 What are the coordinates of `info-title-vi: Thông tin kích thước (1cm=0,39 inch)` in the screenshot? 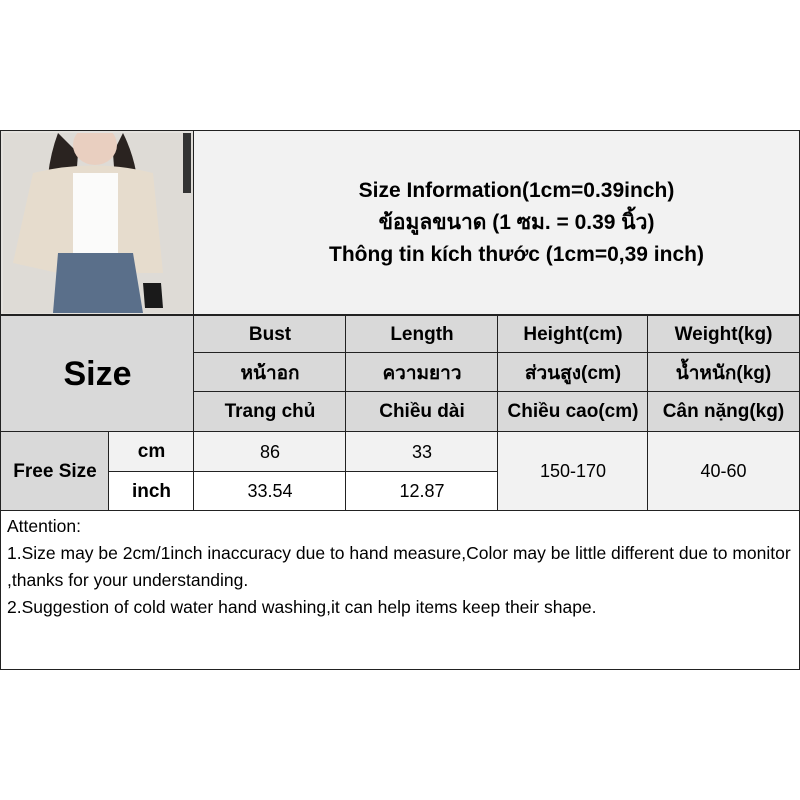 It's located at (516, 254).